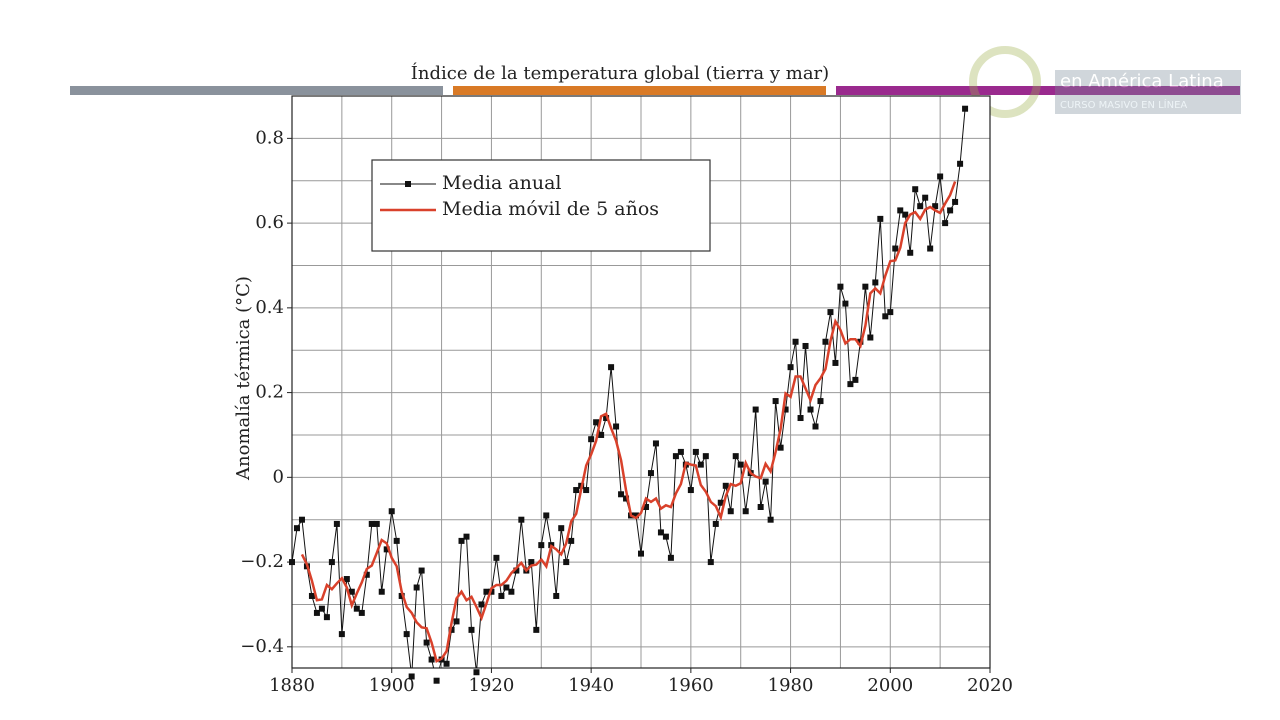 The height and width of the screenshot is (720, 1280). I want to click on header-bar-orange, so click(639, 90).